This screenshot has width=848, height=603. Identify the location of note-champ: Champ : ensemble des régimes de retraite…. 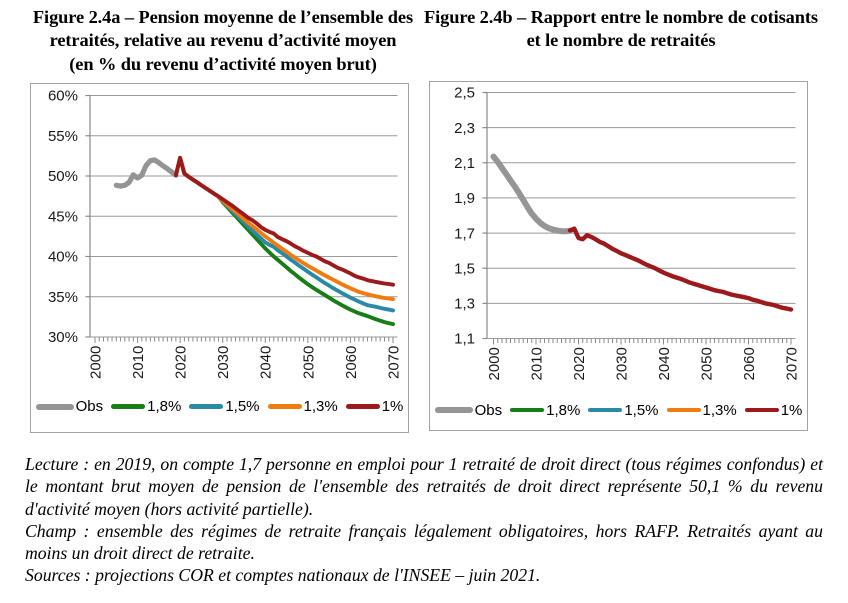
(424, 542).